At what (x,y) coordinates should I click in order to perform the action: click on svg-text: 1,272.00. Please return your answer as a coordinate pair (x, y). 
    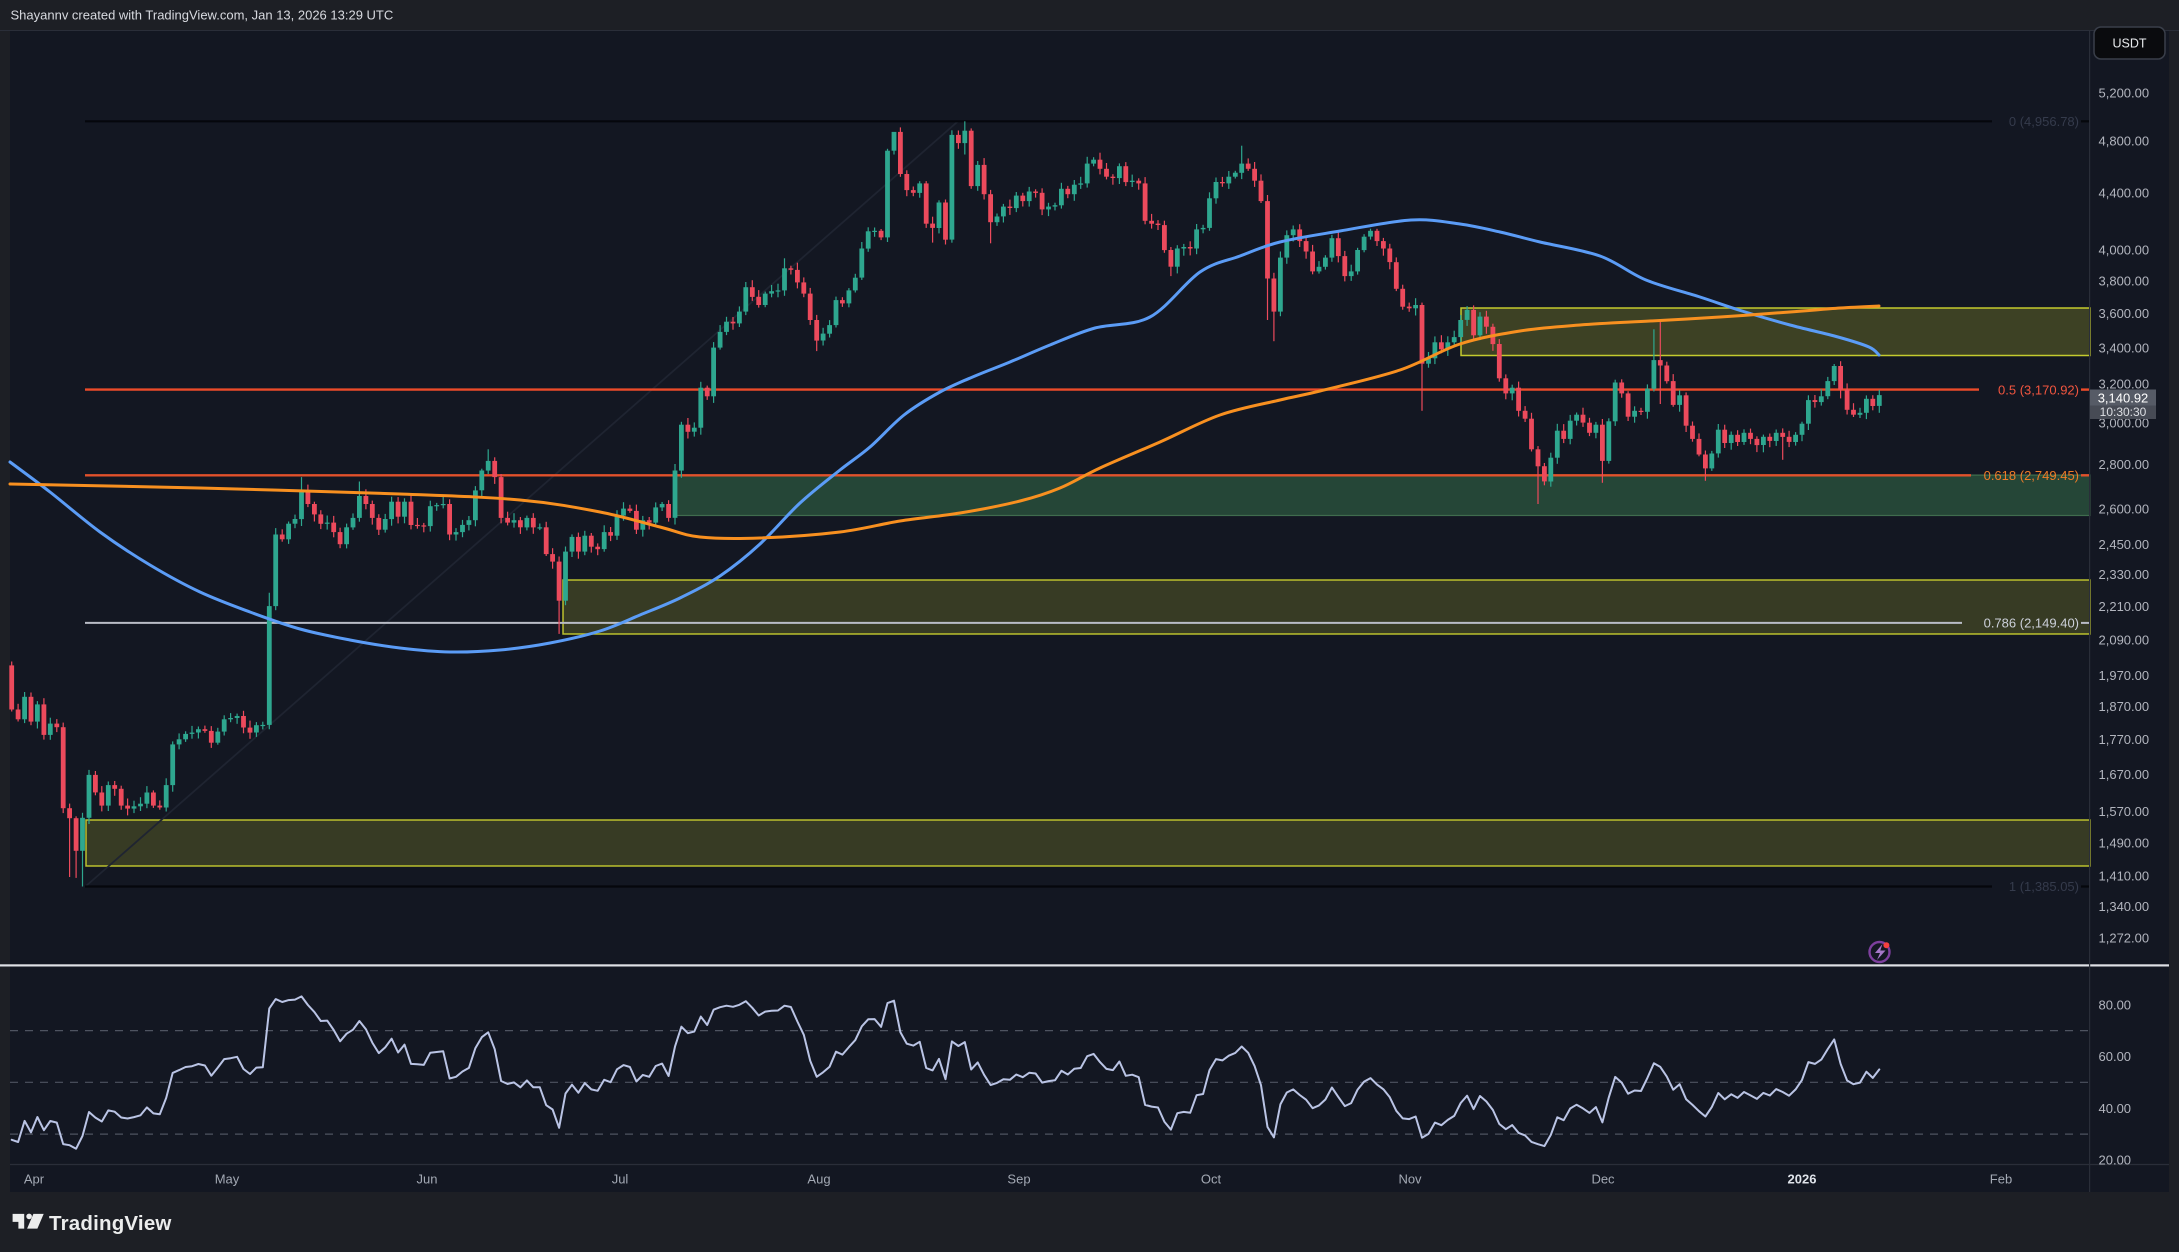
    Looking at the image, I should click on (2124, 937).